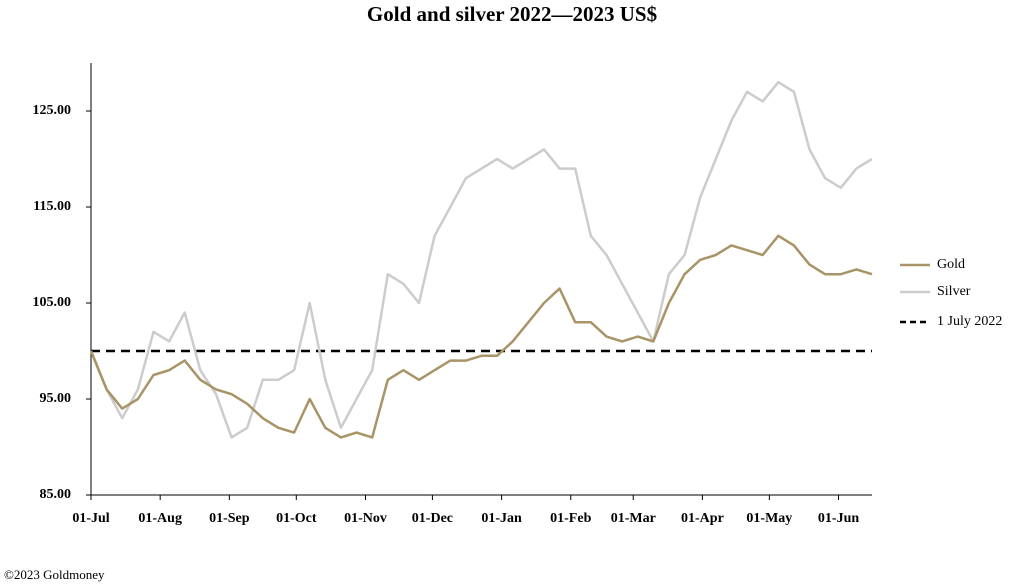  Describe the element at coordinates (296, 518) in the screenshot. I see `x-tick-label: 01-Oct` at that location.